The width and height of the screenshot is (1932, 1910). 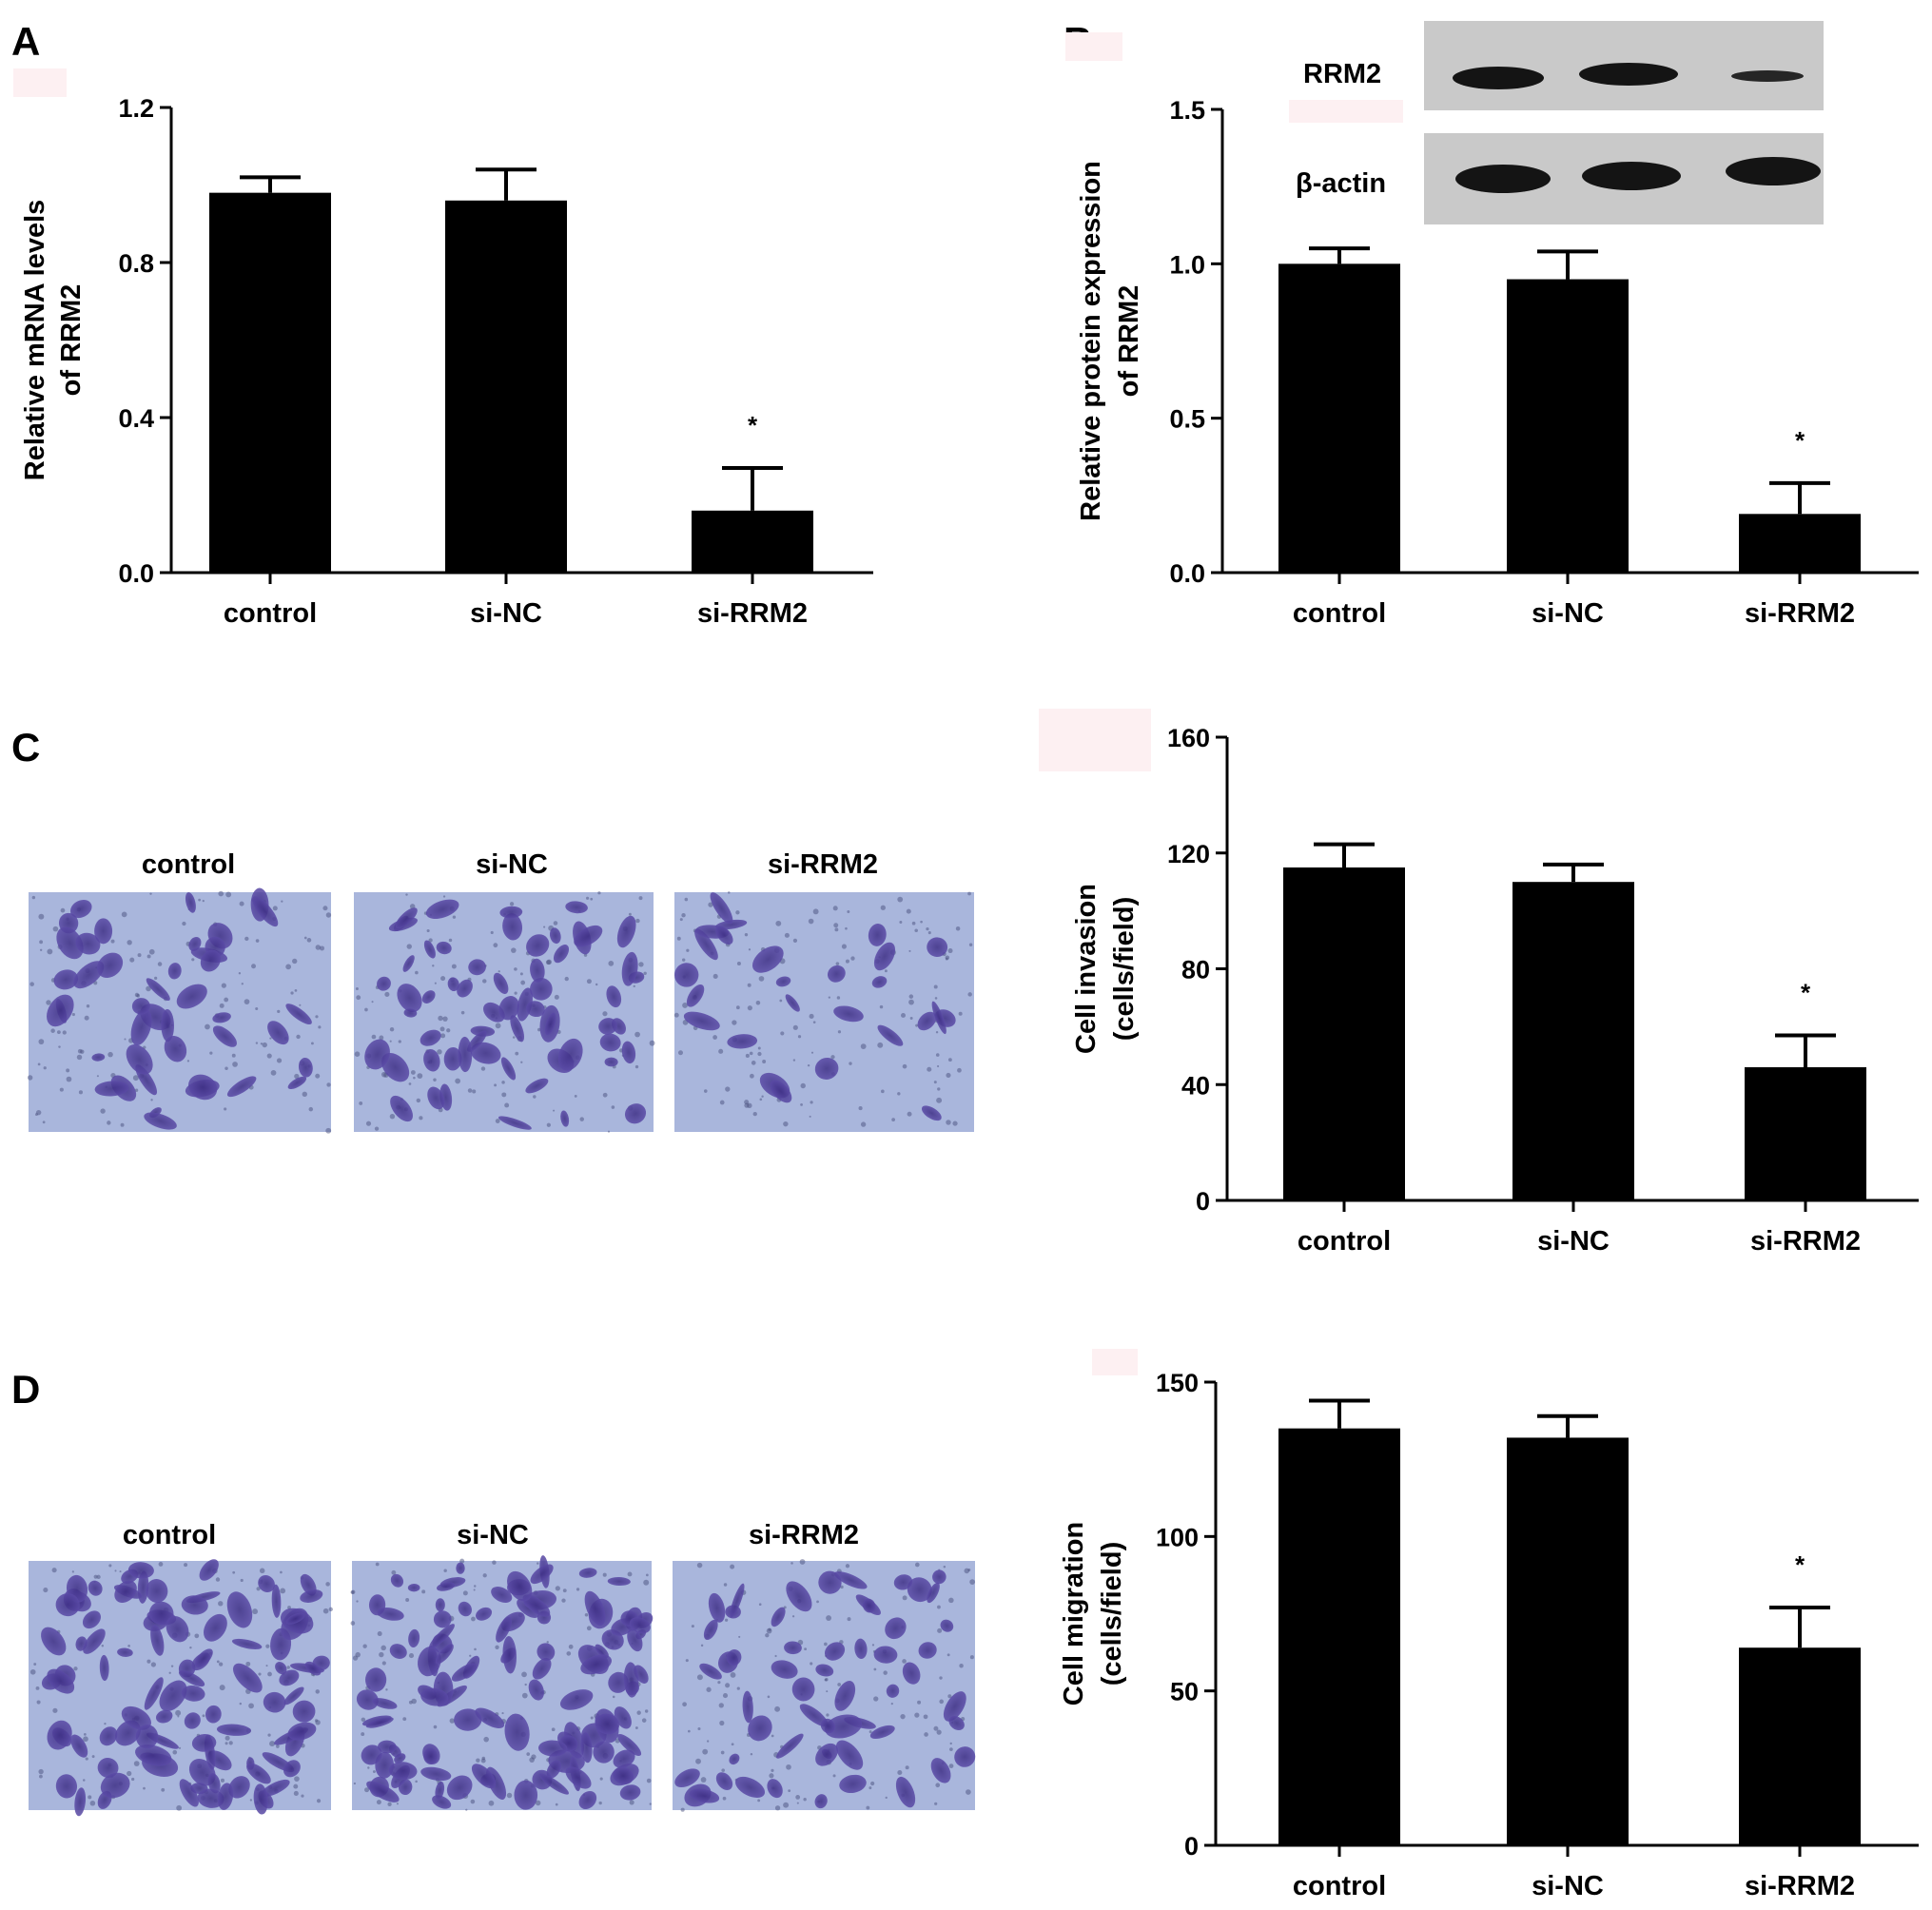 What do you see at coordinates (1806, 993) in the screenshot?
I see `significance-marker: *` at bounding box center [1806, 993].